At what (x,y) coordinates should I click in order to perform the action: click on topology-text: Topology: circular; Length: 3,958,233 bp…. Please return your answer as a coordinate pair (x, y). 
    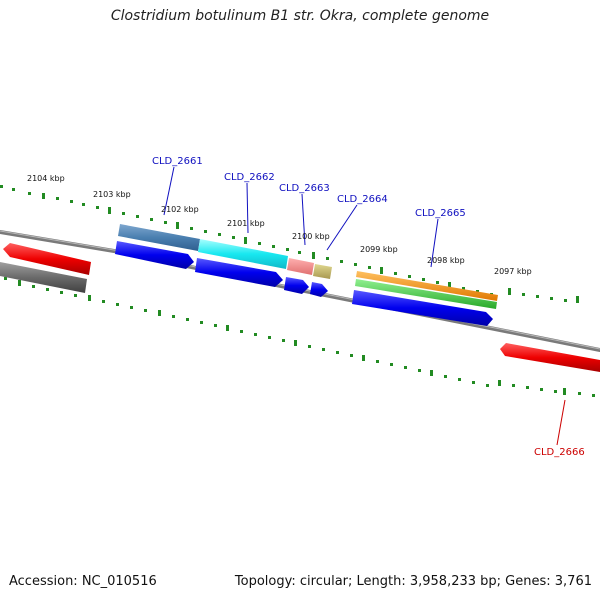
    Looking at the image, I should click on (413, 581).